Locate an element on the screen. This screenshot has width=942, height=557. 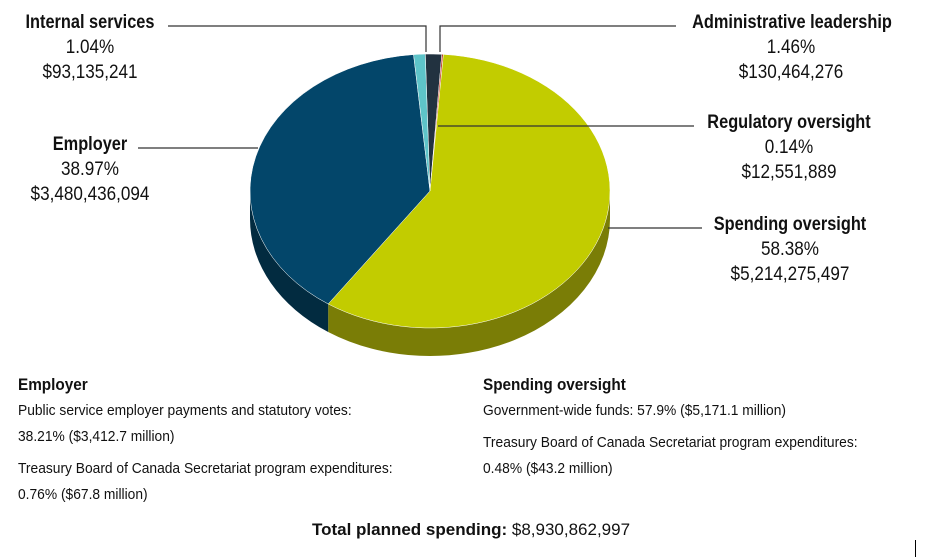
label-administrative-leadership-amount: $130,464,276 is located at coordinates (791, 72).